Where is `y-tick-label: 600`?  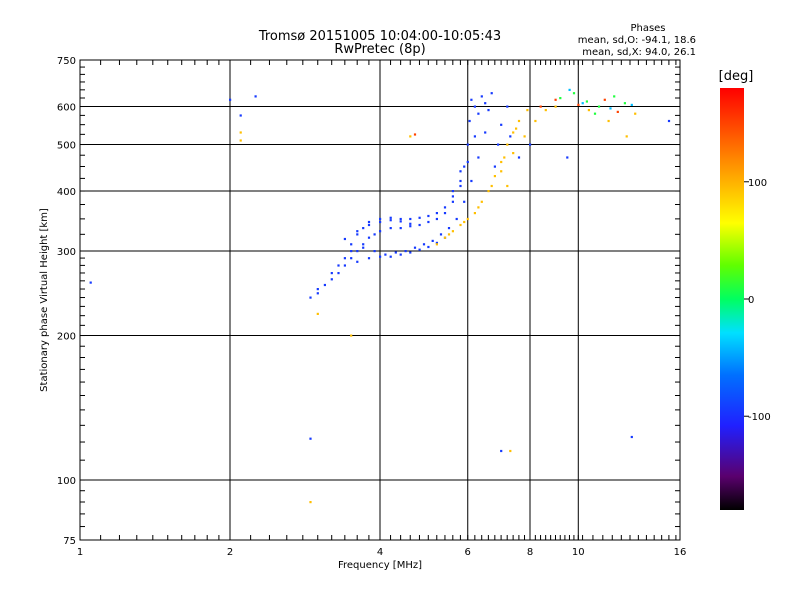 y-tick-label: 600 is located at coordinates (66, 108).